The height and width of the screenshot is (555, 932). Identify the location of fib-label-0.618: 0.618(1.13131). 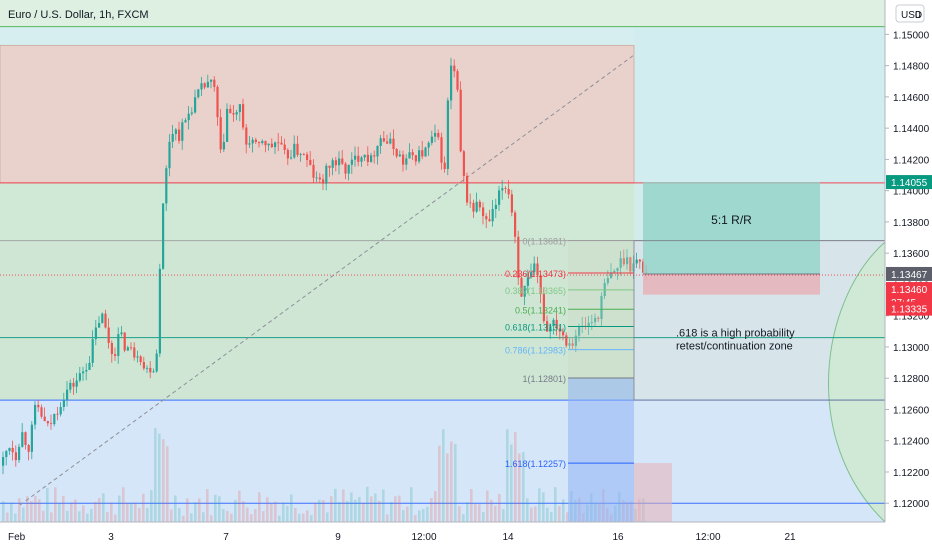
(535, 327).